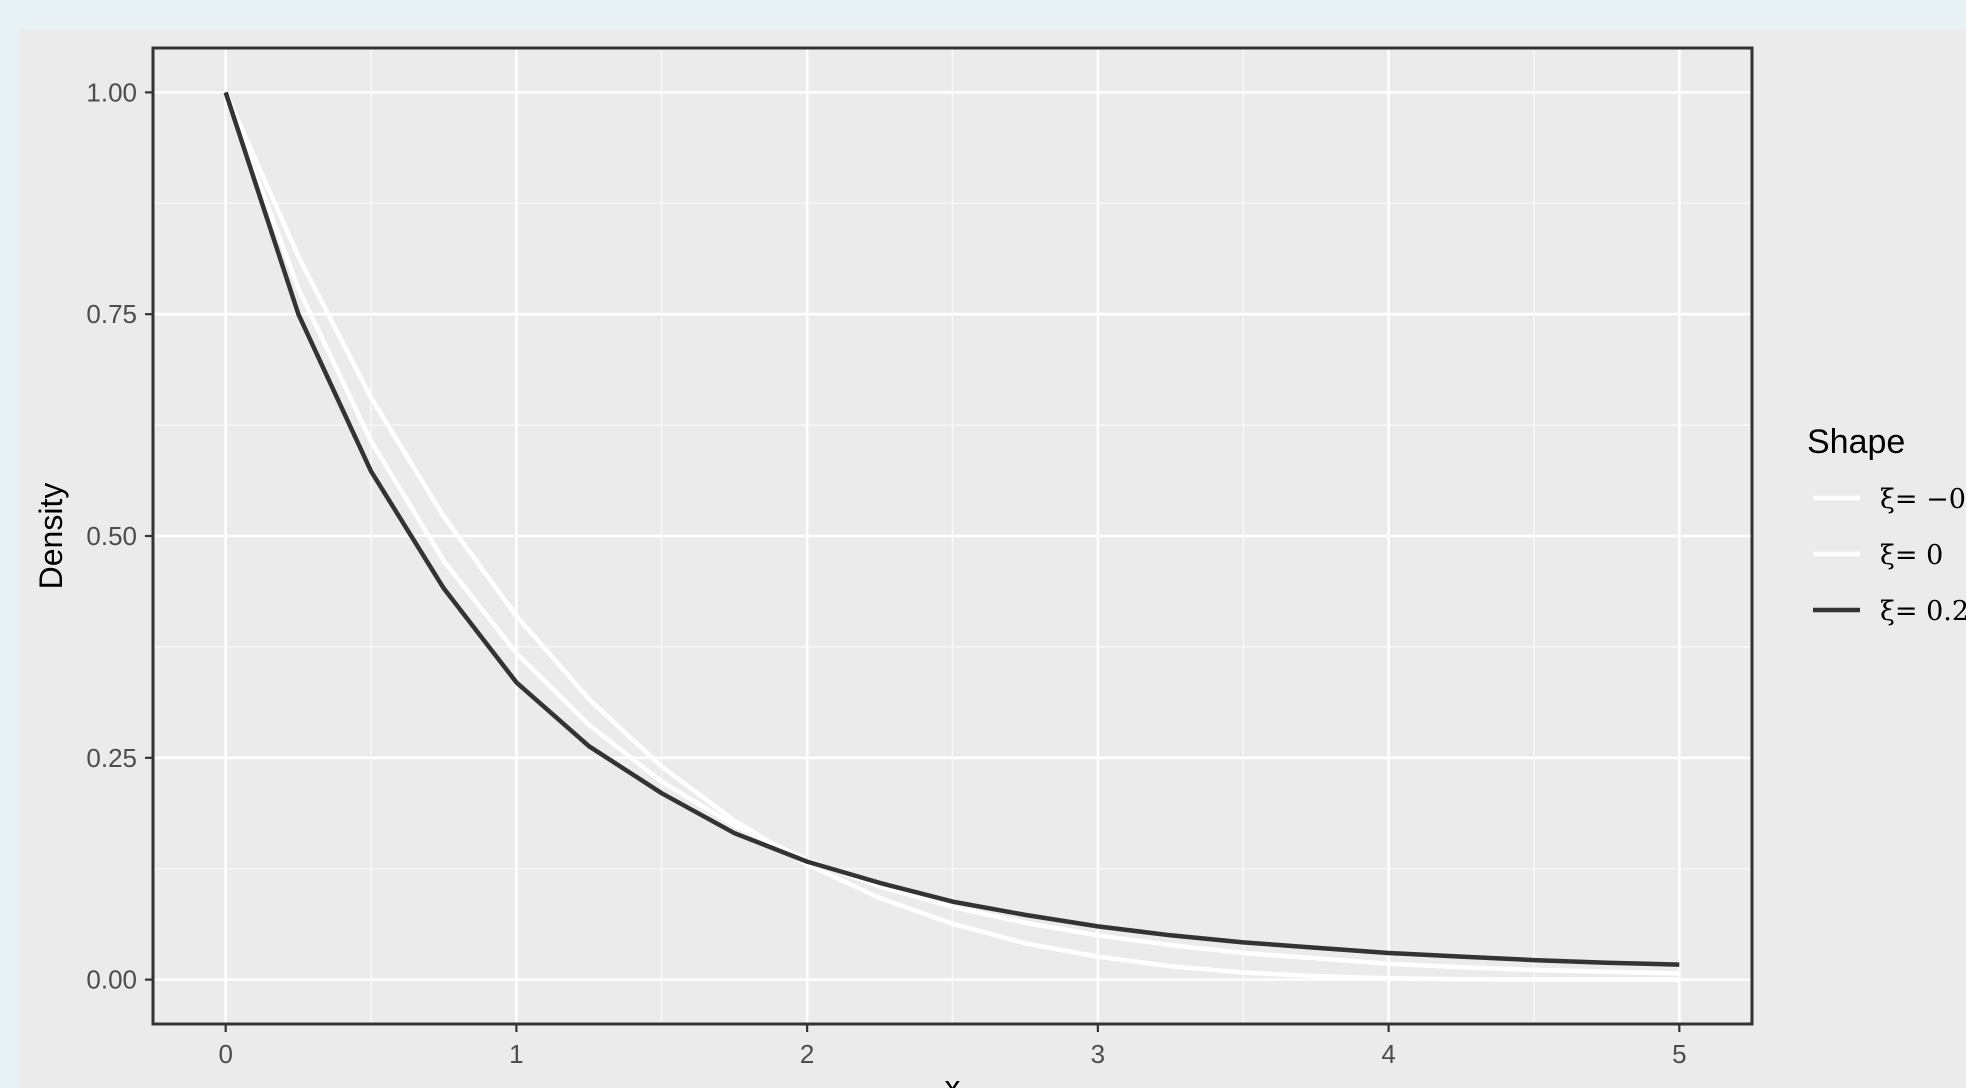 Image resolution: width=1966 pixels, height=1088 pixels. Describe the element at coordinates (111, 758) in the screenshot. I see `y-tick-label: 0.25` at that location.